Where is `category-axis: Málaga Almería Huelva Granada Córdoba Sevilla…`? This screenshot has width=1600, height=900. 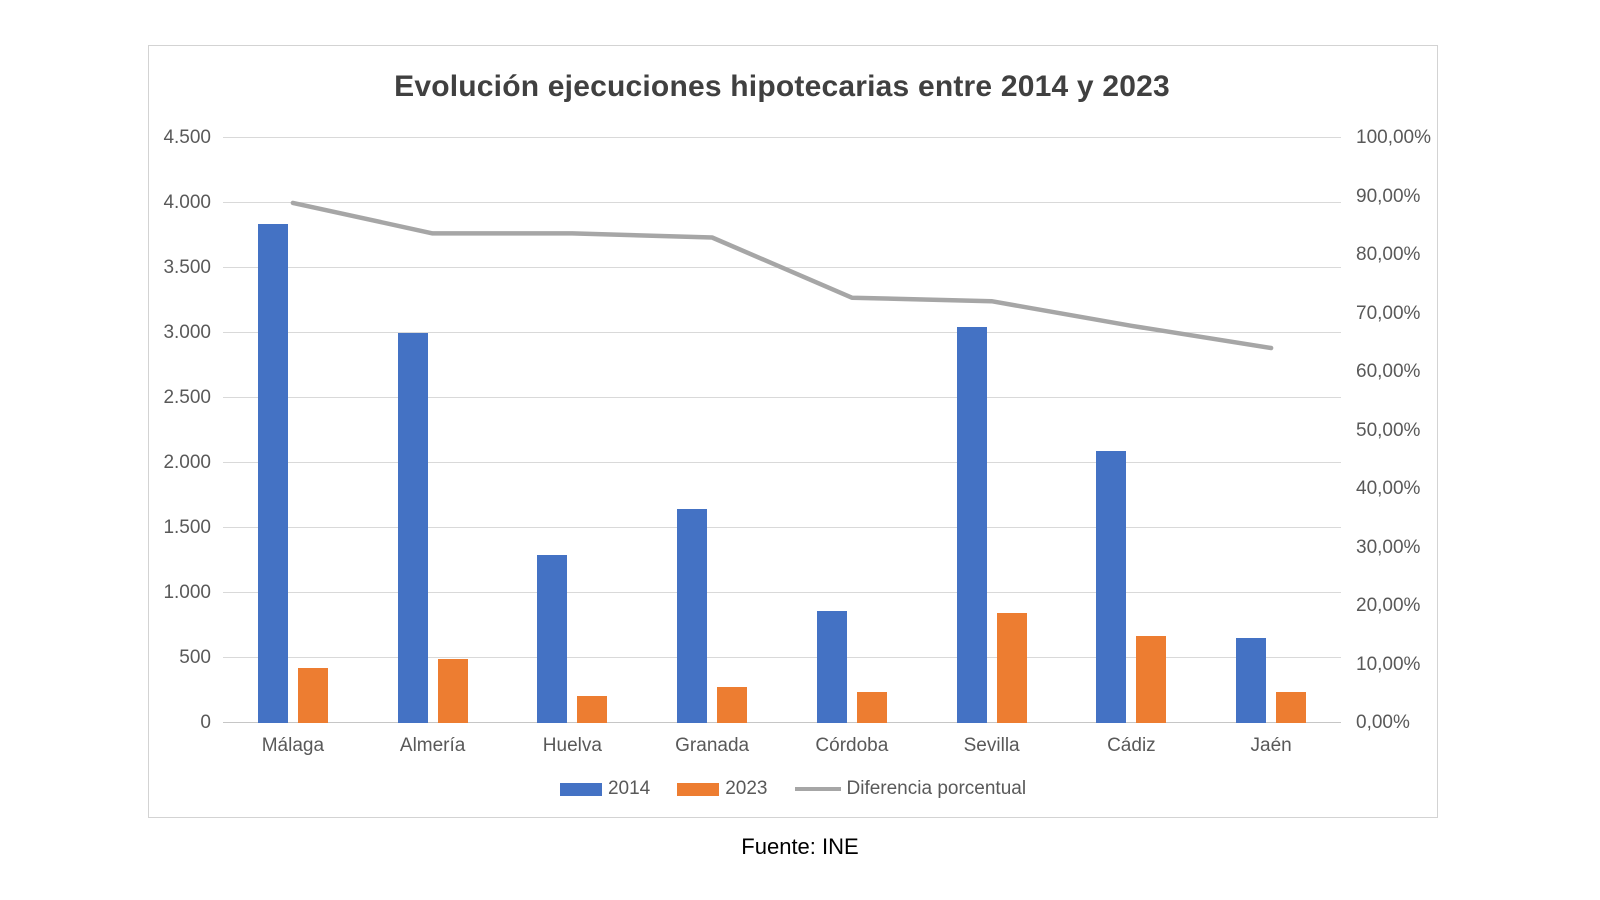 category-axis: Málaga Almería Huelva Granada Córdoba Sevilla… is located at coordinates (782, 748).